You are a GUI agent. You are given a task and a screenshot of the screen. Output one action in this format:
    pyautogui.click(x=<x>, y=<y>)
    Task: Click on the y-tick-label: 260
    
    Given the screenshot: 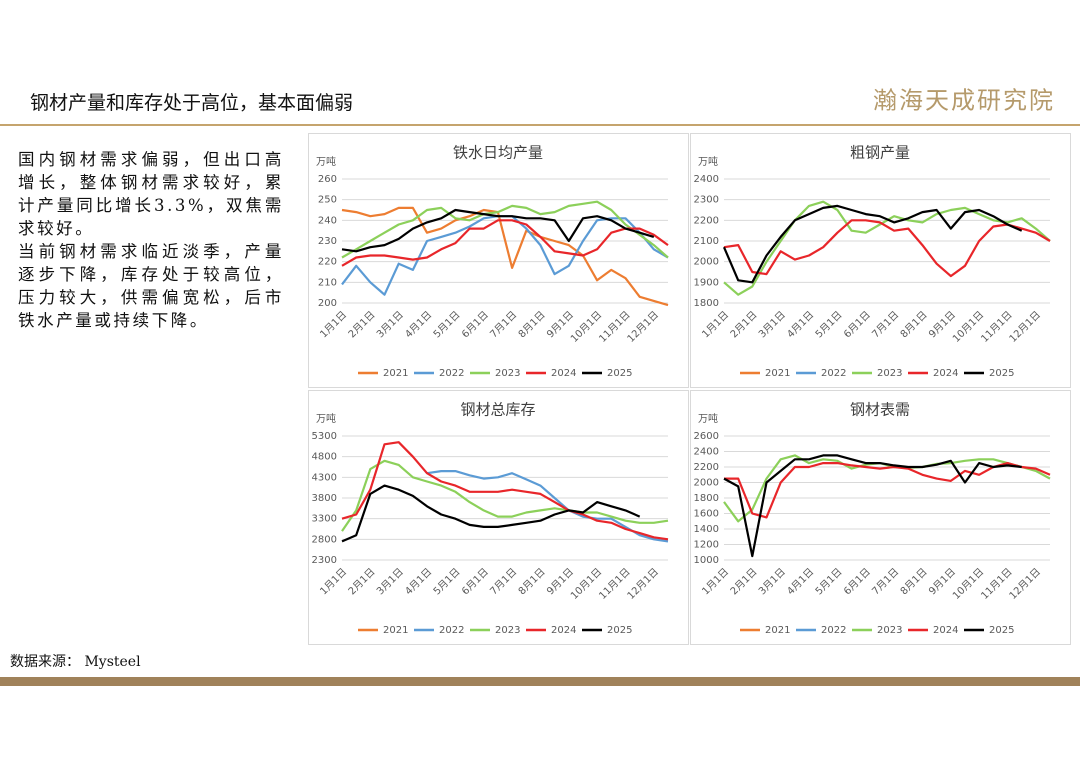 What is the action you would take?
    pyautogui.click(x=327, y=179)
    